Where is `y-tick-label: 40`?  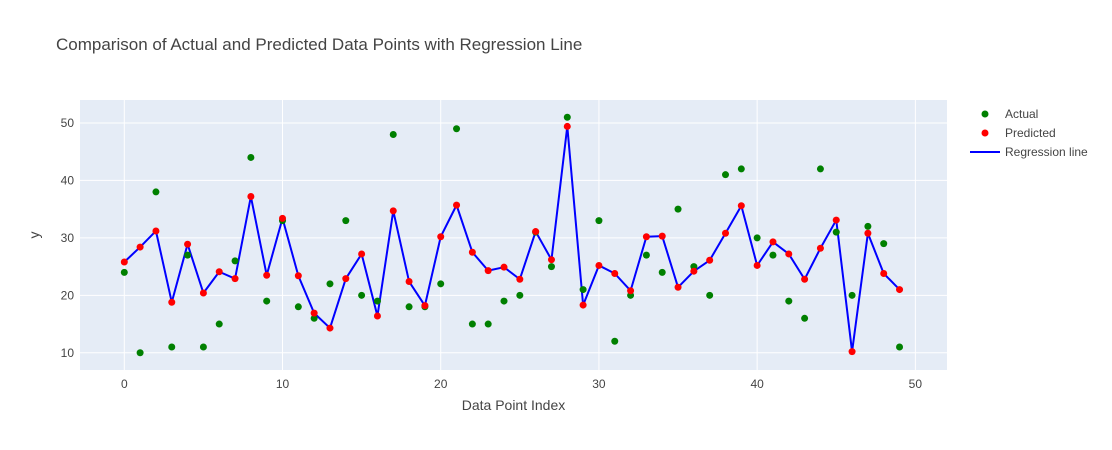 y-tick-label: 40 is located at coordinates (68, 180).